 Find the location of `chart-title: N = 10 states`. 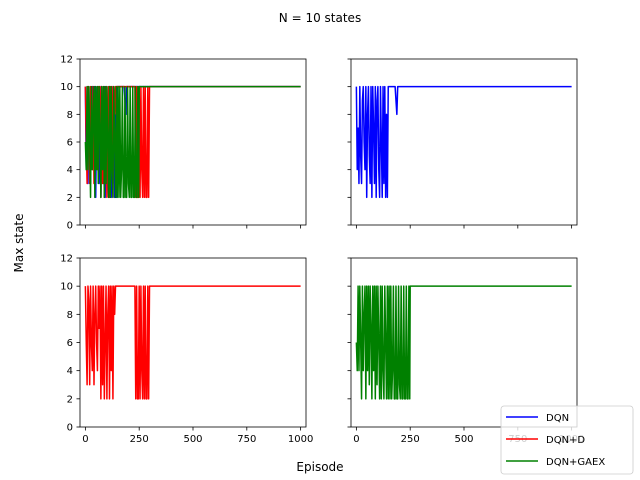

chart-title: N = 10 states is located at coordinates (320, 18).